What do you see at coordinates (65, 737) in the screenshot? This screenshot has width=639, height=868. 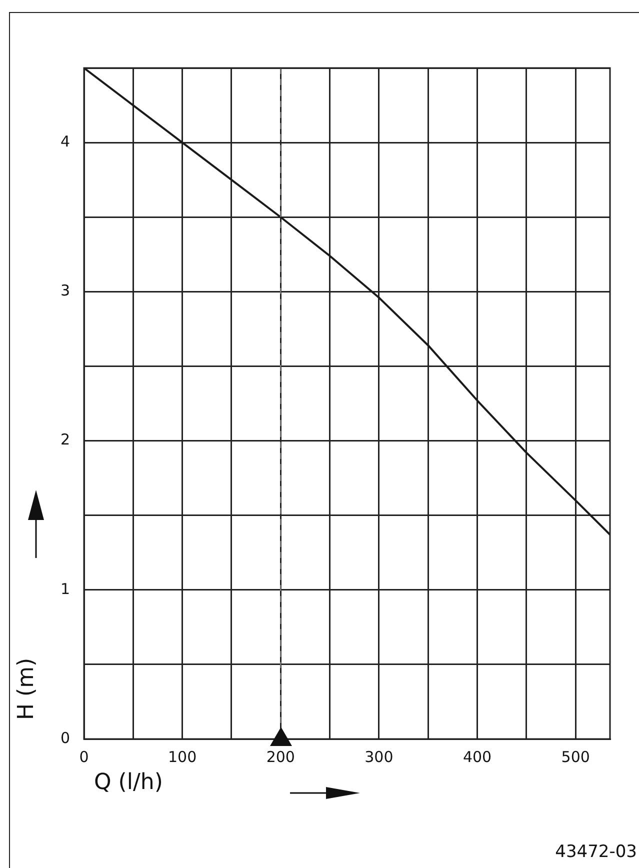 I see `y-tick-label: 0` at bounding box center [65, 737].